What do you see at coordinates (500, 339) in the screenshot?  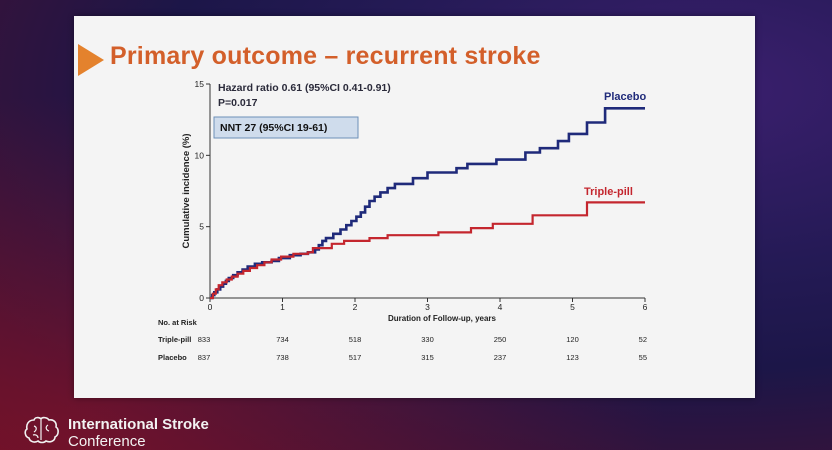 I see `risk-table-cell: 250` at bounding box center [500, 339].